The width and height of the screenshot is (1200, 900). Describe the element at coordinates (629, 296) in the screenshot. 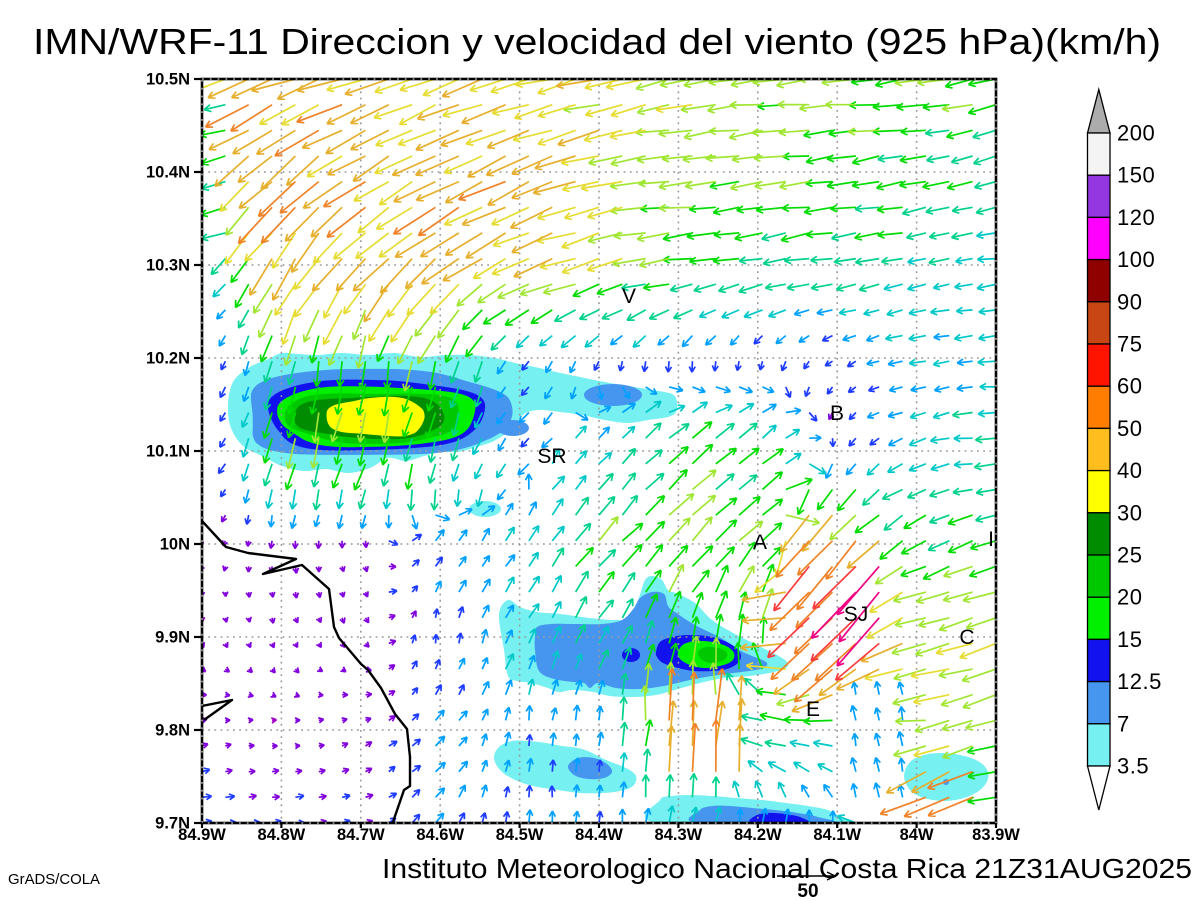

I see `svg-text: V` at that location.